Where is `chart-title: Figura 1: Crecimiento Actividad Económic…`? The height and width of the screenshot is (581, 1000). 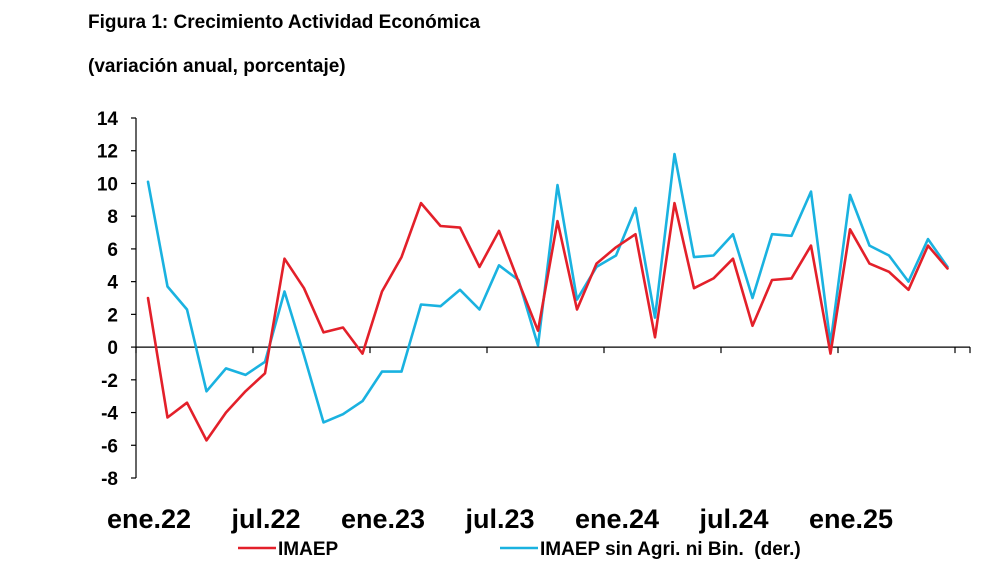 chart-title: Figura 1: Crecimiento Actividad Económic… is located at coordinates (284, 22).